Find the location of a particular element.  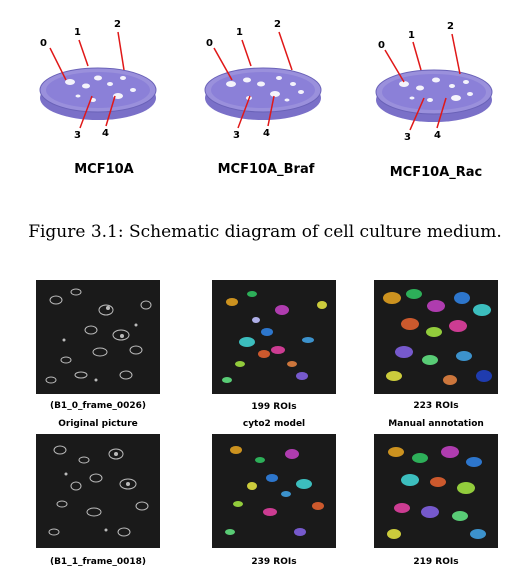

dish-label: MCF10A is located at coordinates (104, 169).